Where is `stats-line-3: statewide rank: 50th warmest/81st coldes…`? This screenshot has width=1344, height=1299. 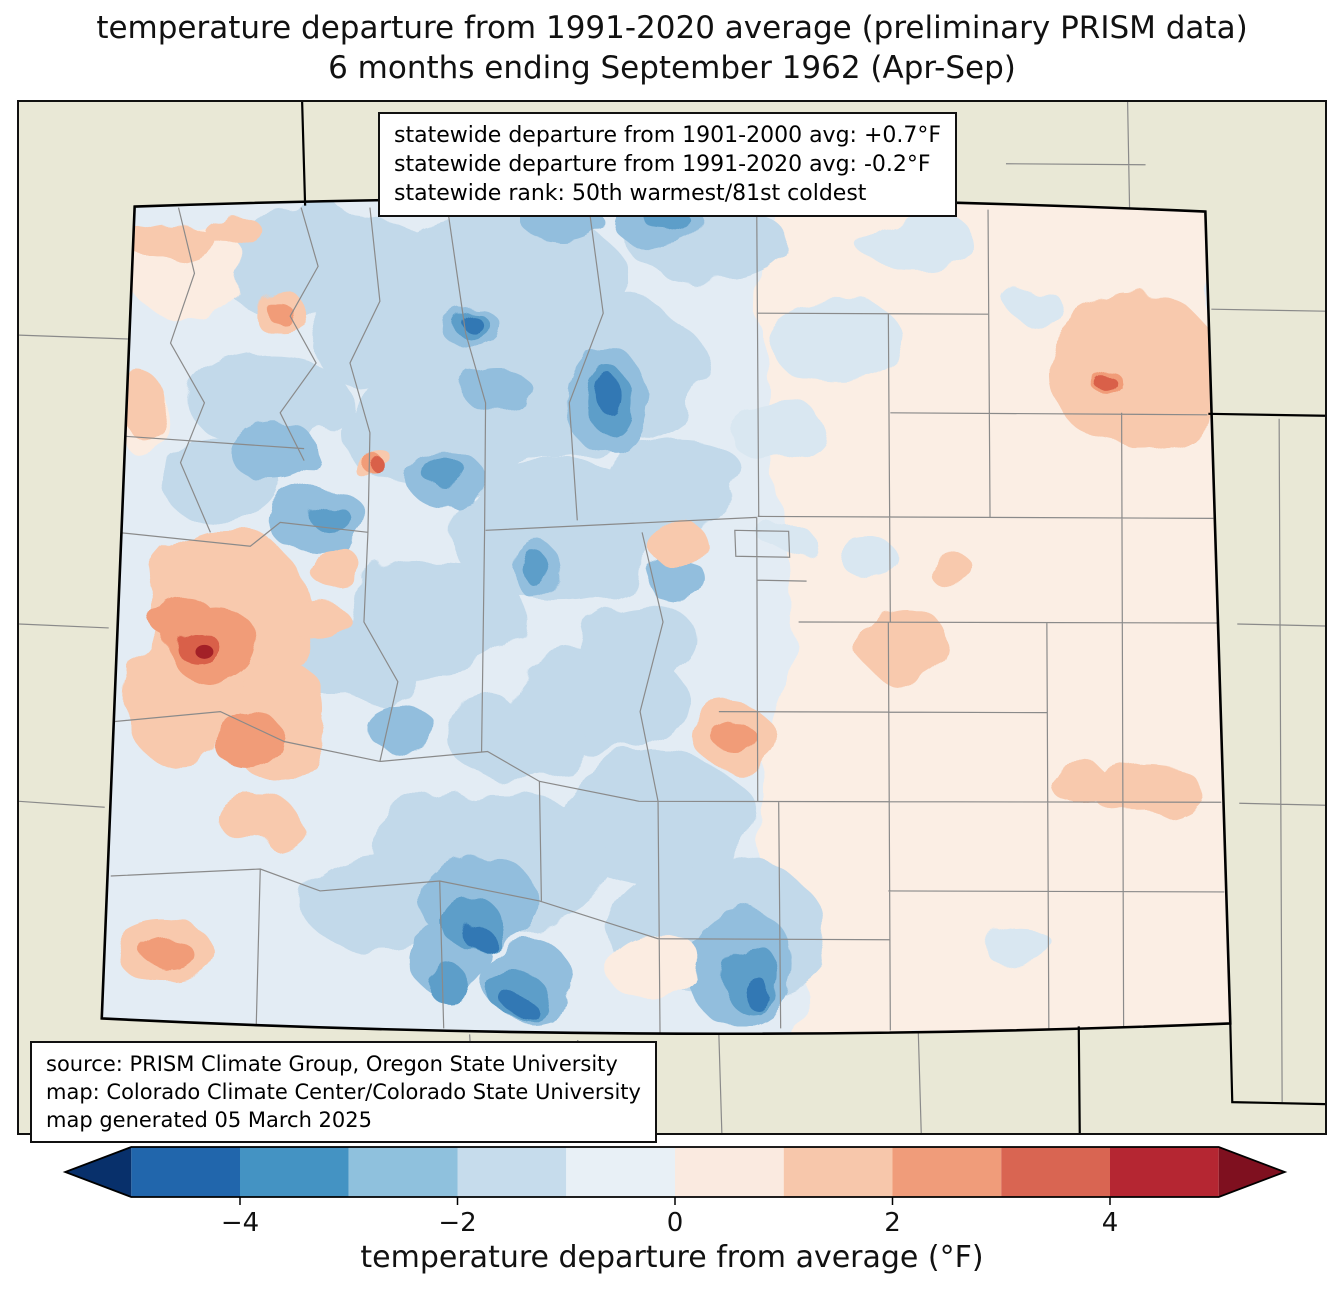
stats-line-3: statewide rank: 50th warmest/81st coldes… is located at coordinates (630, 193).